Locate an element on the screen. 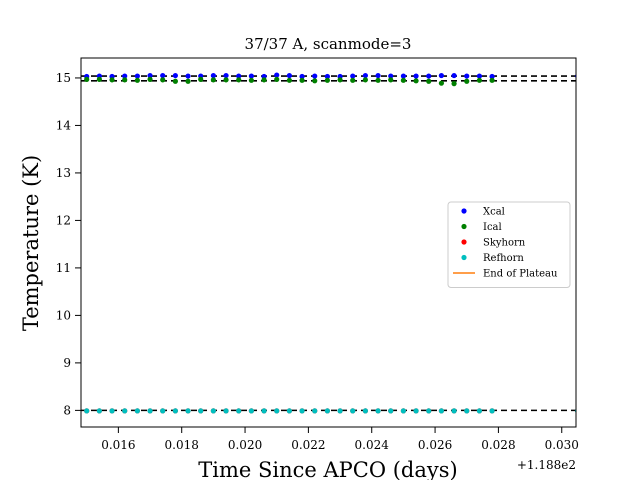  legend-swatch-skyhorn is located at coordinates (464, 242).